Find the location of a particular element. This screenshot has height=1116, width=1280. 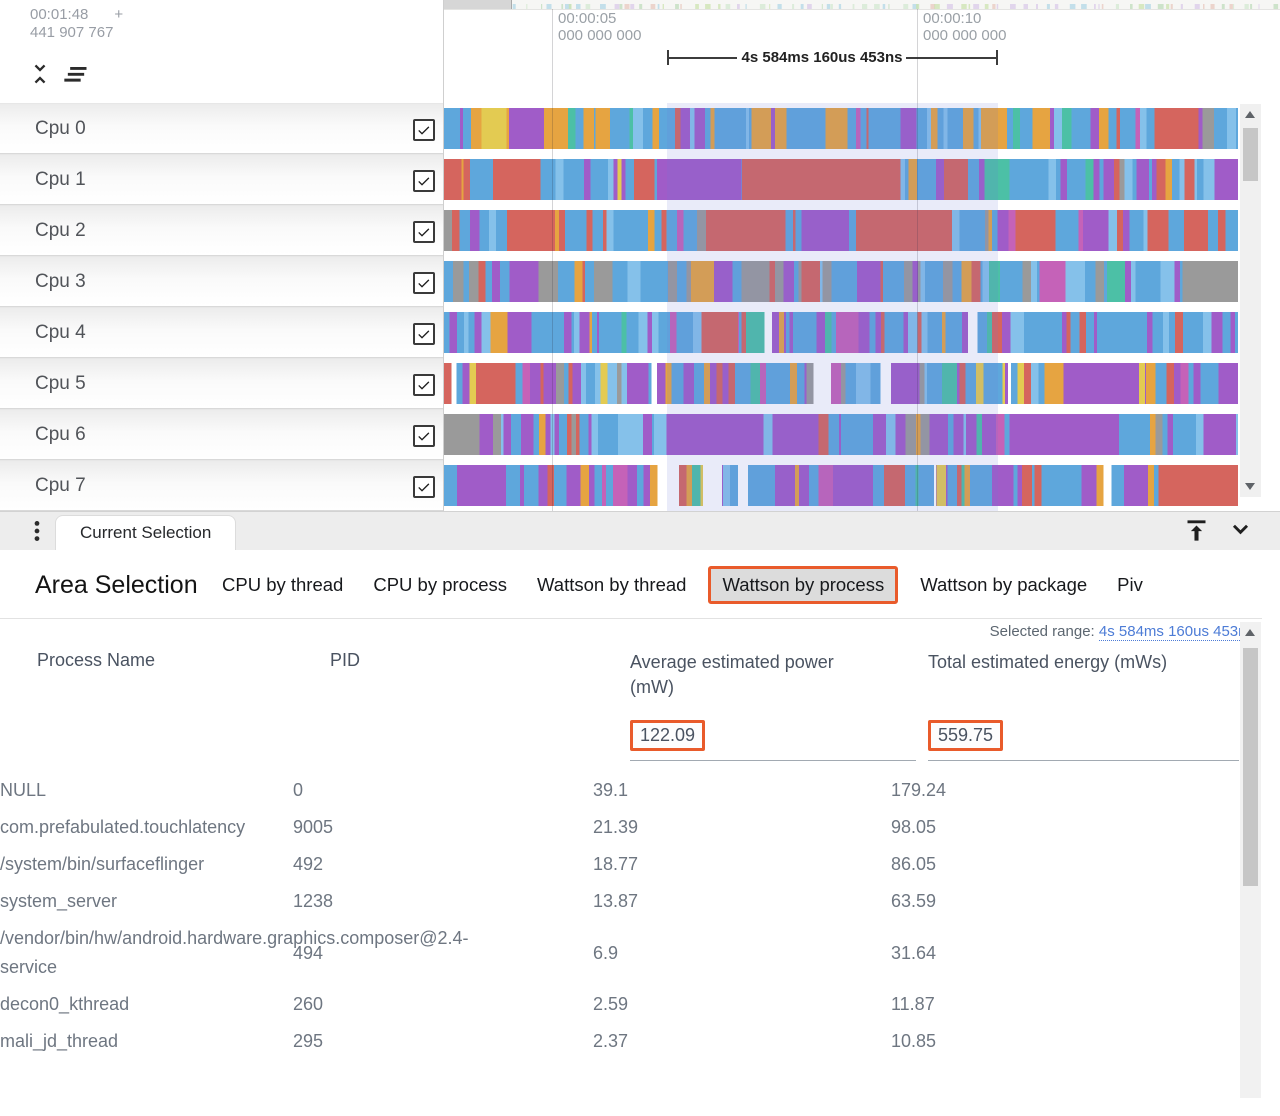

col-header-process-name: Process Name is located at coordinates (96, 660).